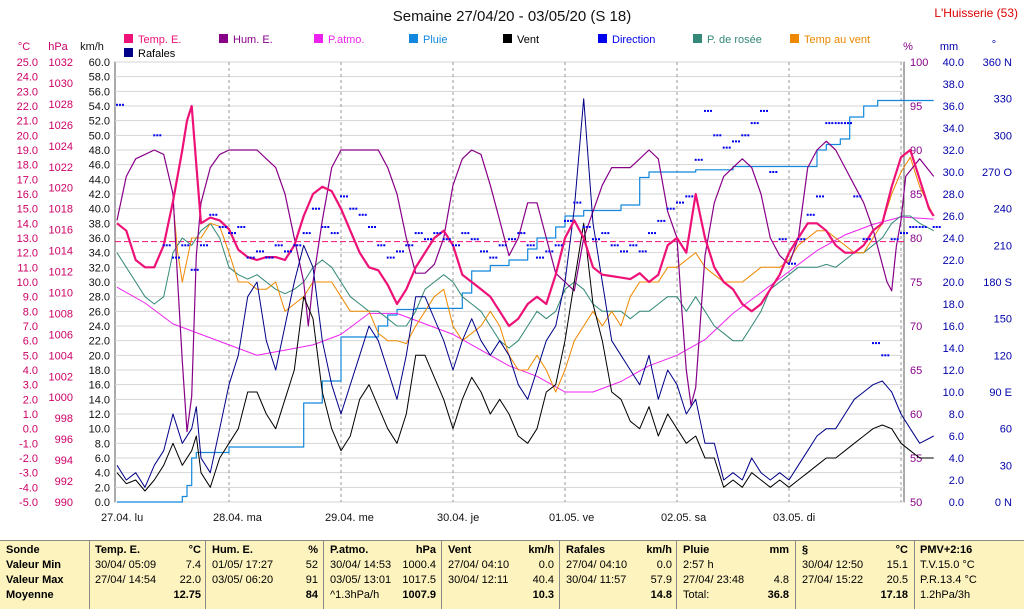  Describe the element at coordinates (64, 419) in the screenshot. I see `pressure-tick-label: 998` at that location.